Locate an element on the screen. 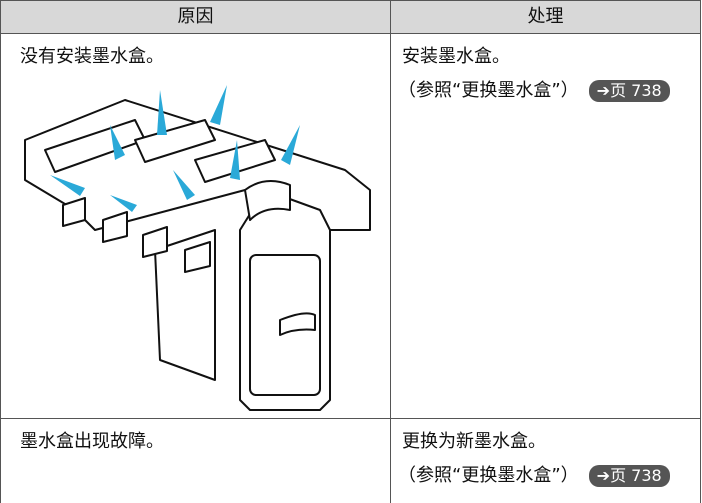 The height and width of the screenshot is (503, 702). action-text: 安装墨水盒。 is located at coordinates (456, 56).